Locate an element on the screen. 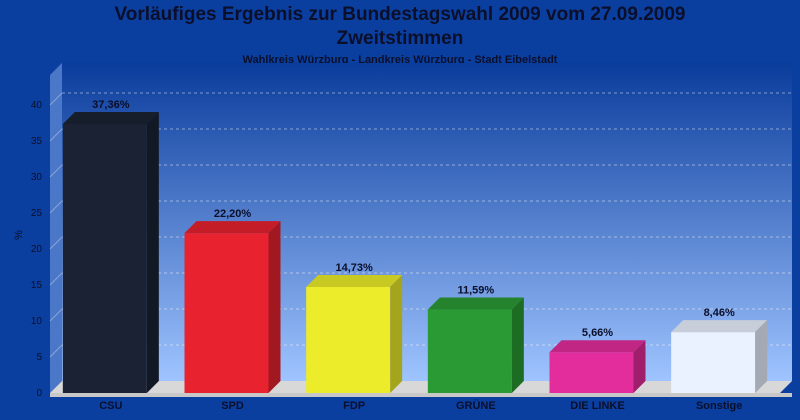 This screenshot has width=800, height=420. x-tick-label: GRÜNE is located at coordinates (476, 405).